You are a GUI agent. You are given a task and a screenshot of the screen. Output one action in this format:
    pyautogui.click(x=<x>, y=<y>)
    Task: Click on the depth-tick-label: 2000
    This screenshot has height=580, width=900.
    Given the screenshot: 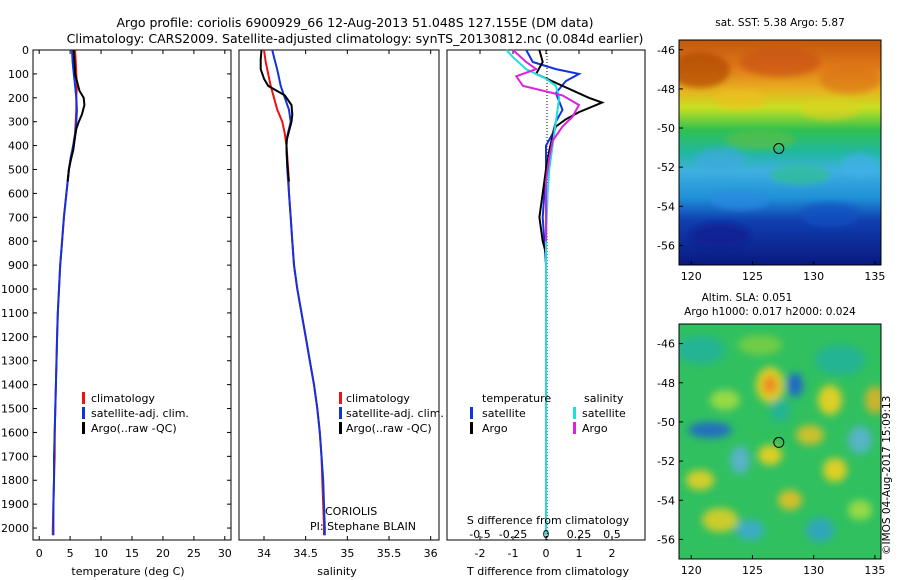 What is the action you would take?
    pyautogui.click(x=15, y=528)
    